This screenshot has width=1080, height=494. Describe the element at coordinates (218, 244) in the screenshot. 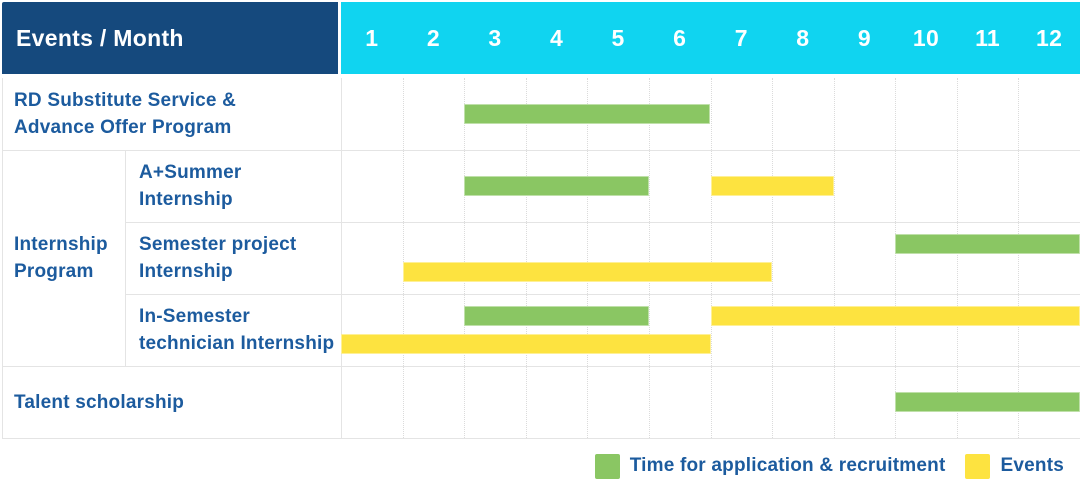

I see `row-label-line: Semester project` at that location.